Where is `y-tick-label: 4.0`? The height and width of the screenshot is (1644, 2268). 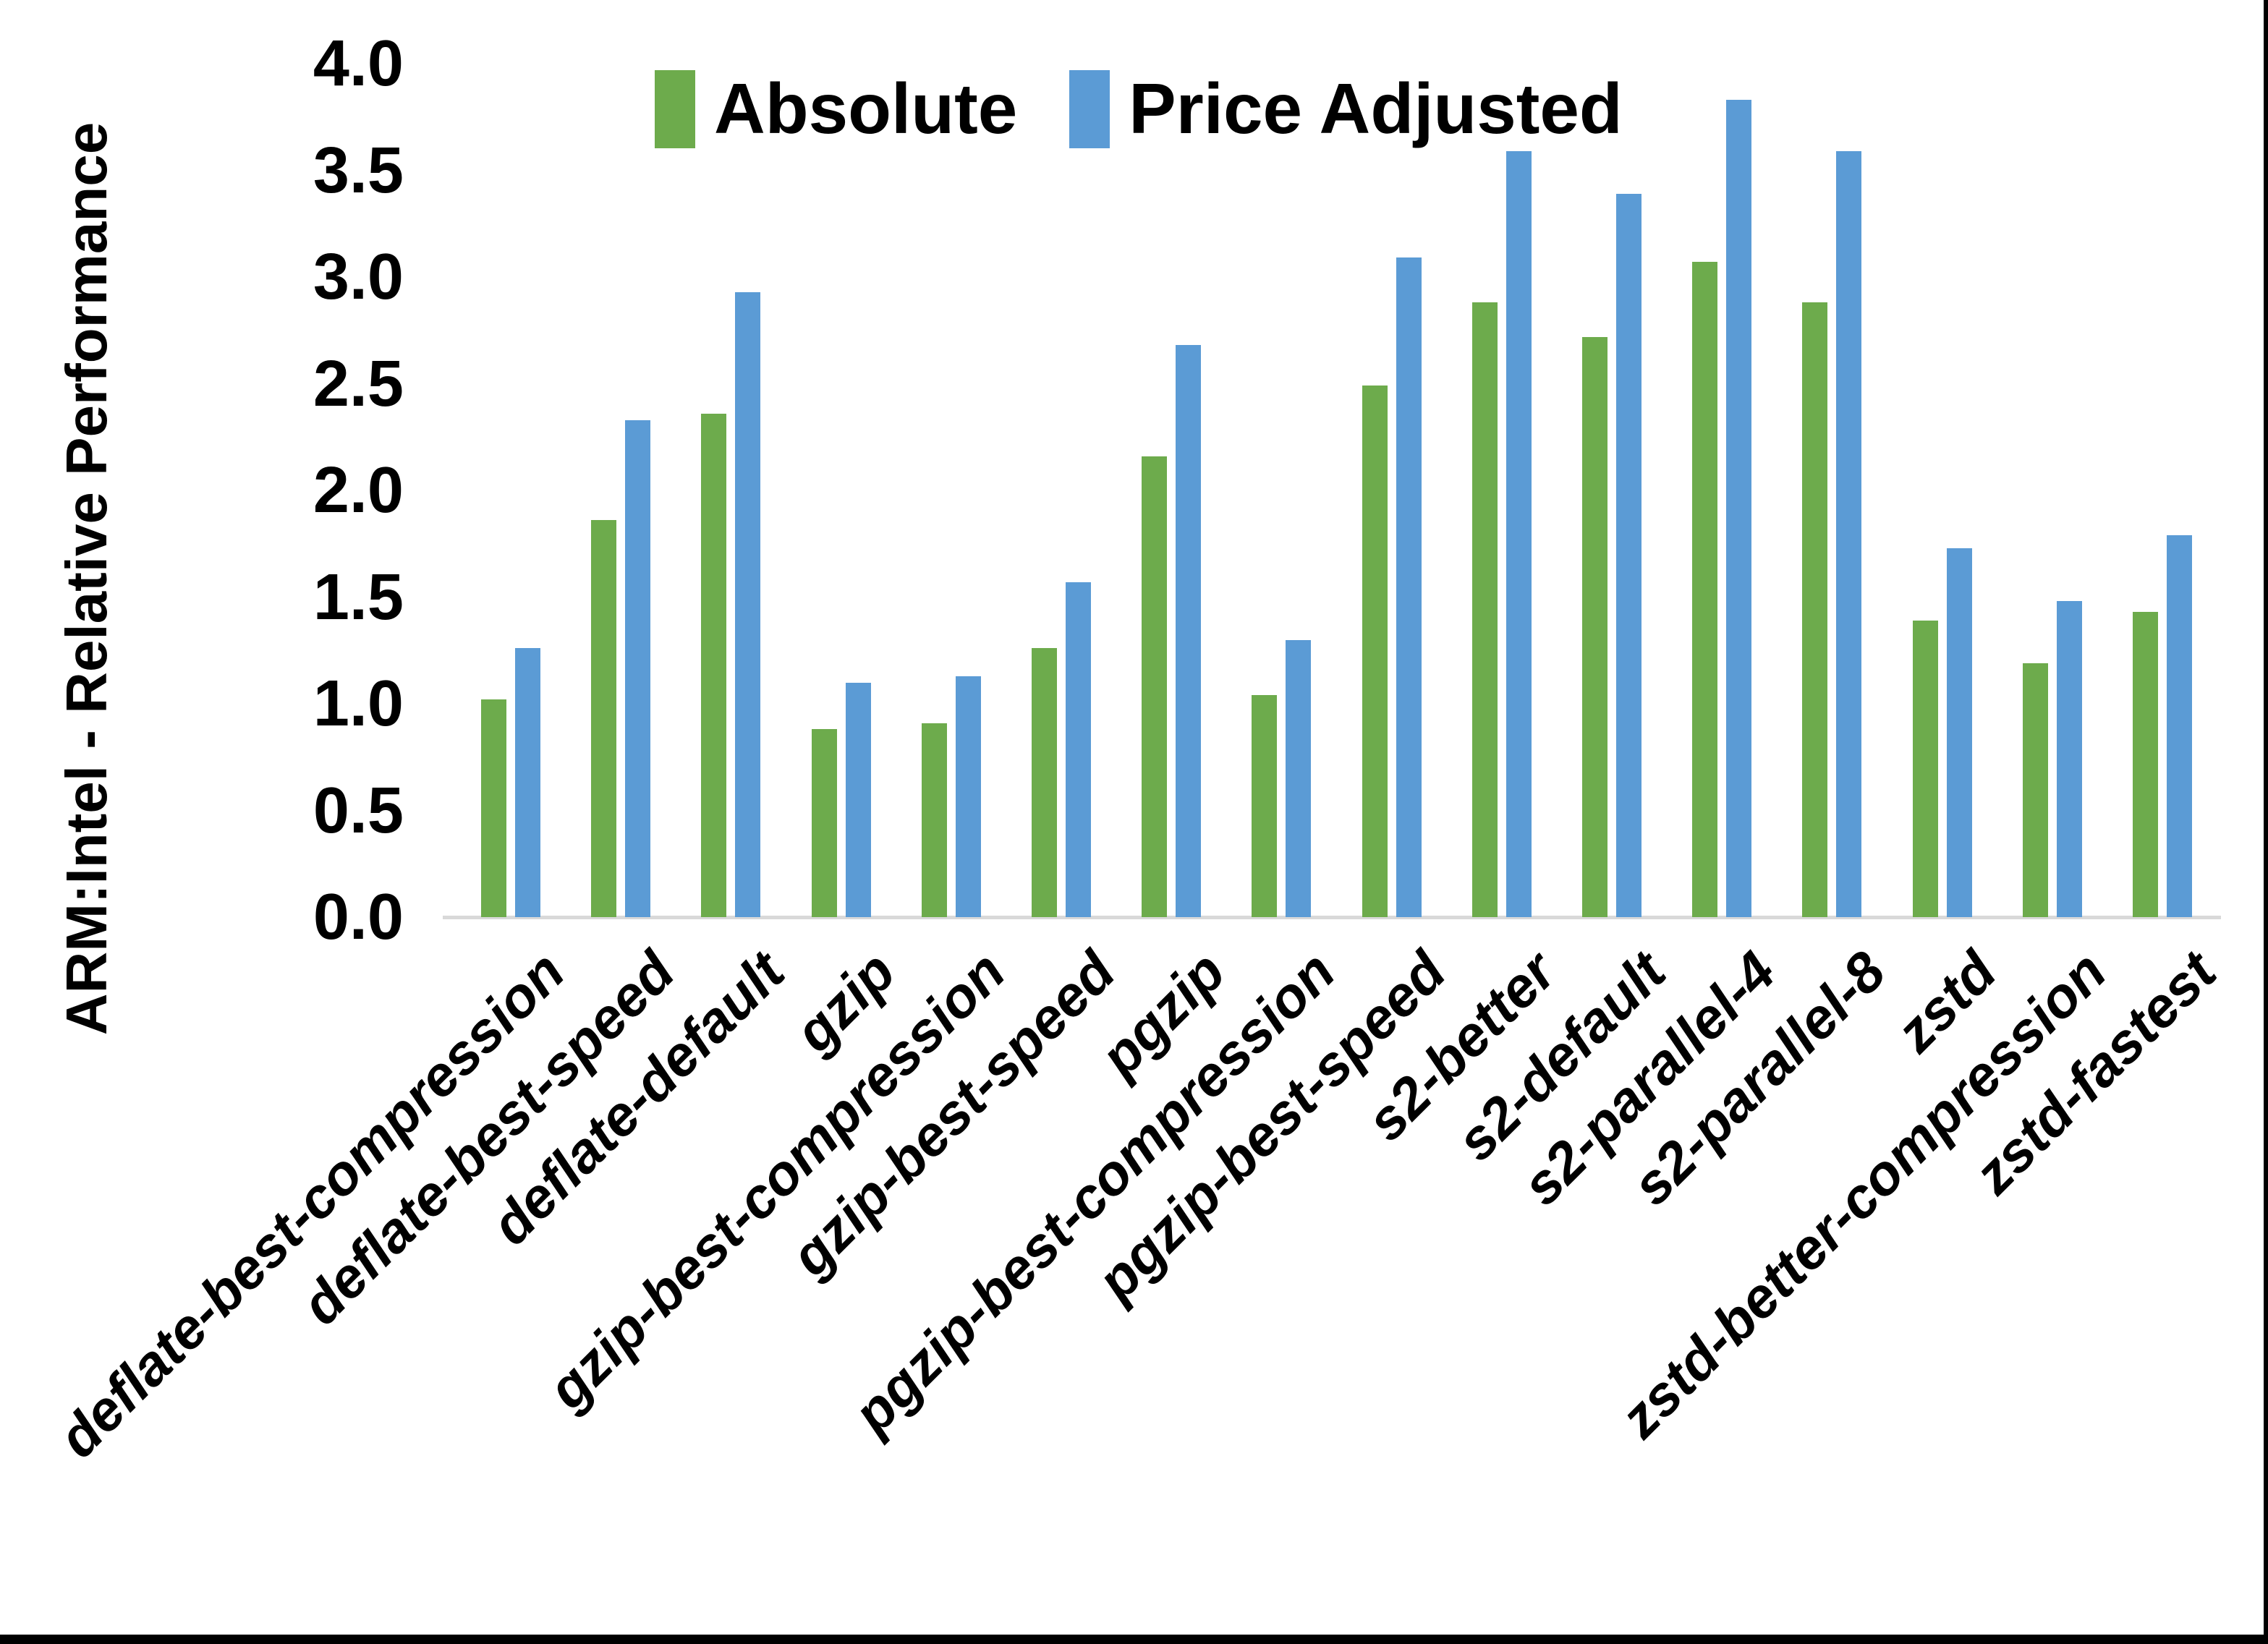
y-tick-label: 4.0 is located at coordinates (358, 63).